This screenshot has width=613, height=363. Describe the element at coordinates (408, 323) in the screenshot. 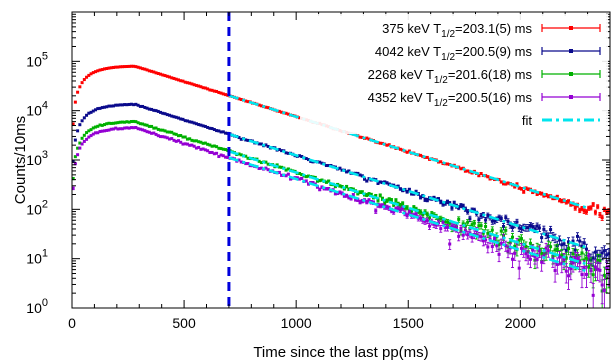

I see `x-tick-label: 1500` at that location.